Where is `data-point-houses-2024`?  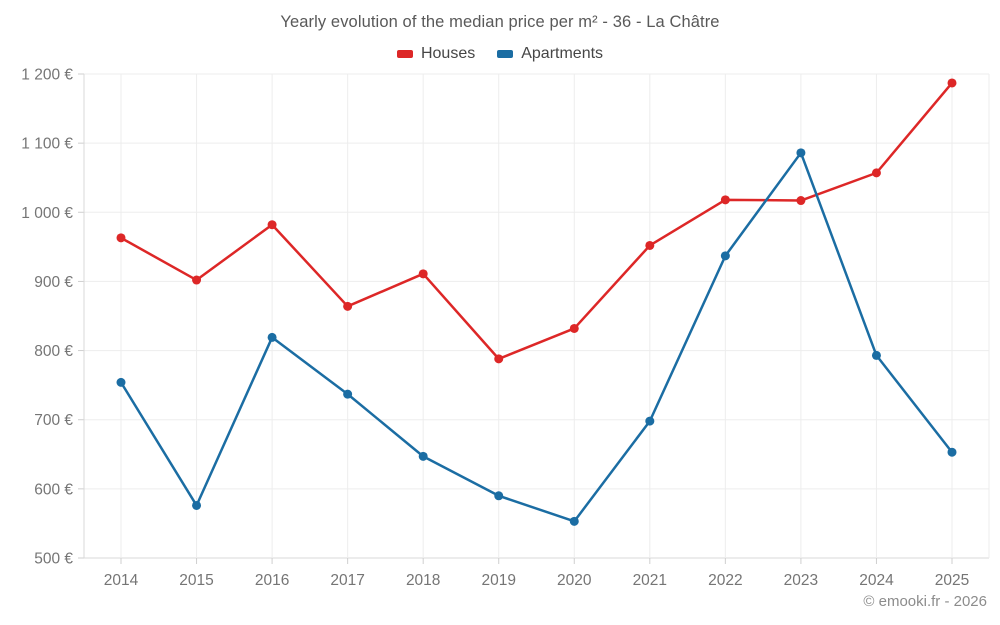 data-point-houses-2024 is located at coordinates (876, 173).